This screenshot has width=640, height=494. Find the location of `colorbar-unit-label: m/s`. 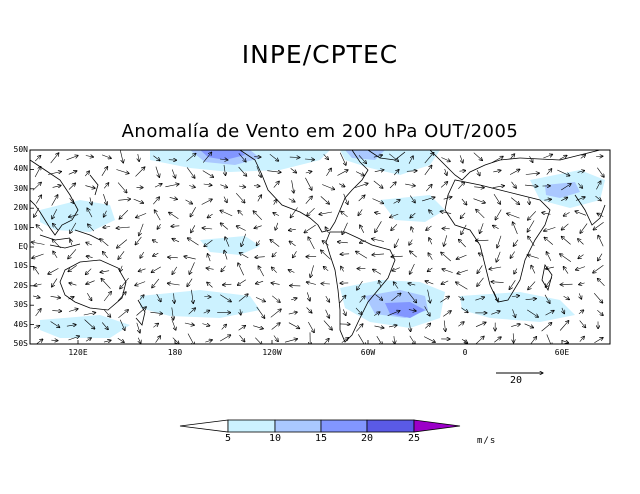

colorbar-unit-label: m/s is located at coordinates (487, 441).